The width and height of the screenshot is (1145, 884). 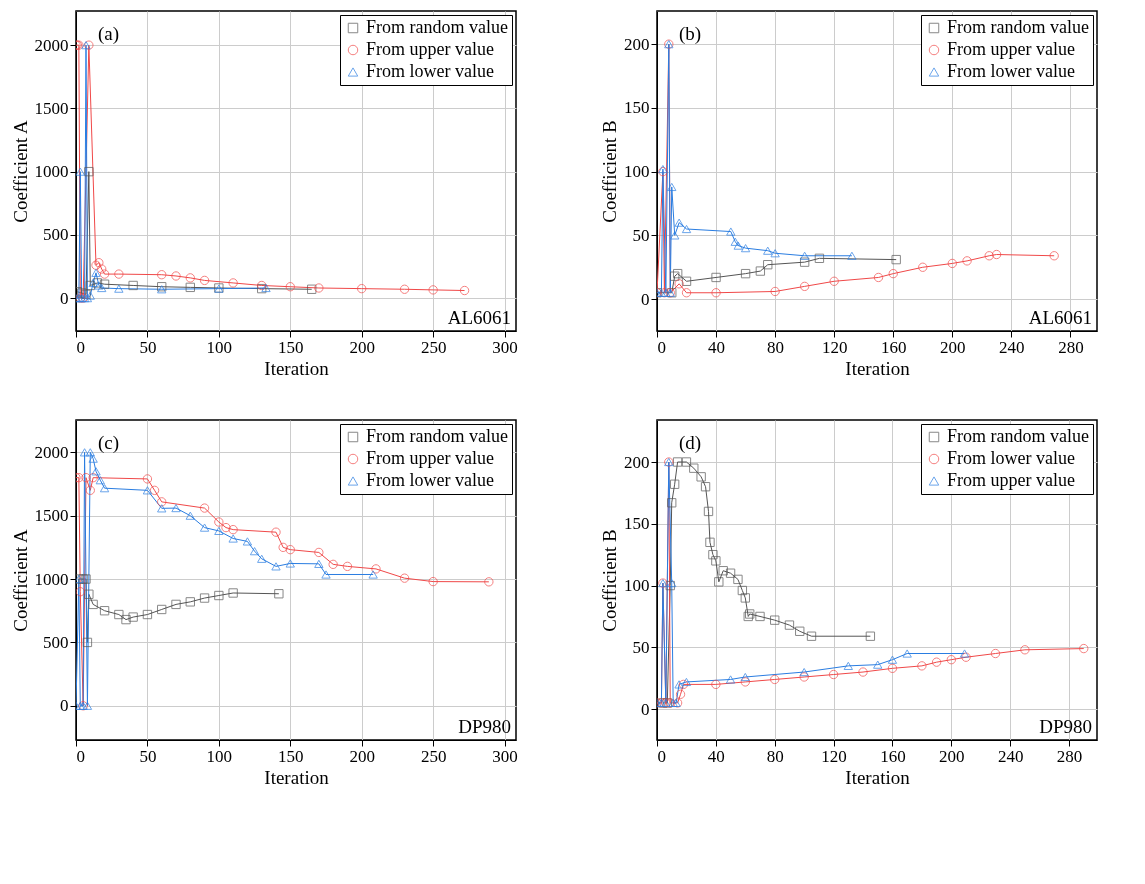 I want to click on y-tick-label: 100, so click(x=637, y=172).